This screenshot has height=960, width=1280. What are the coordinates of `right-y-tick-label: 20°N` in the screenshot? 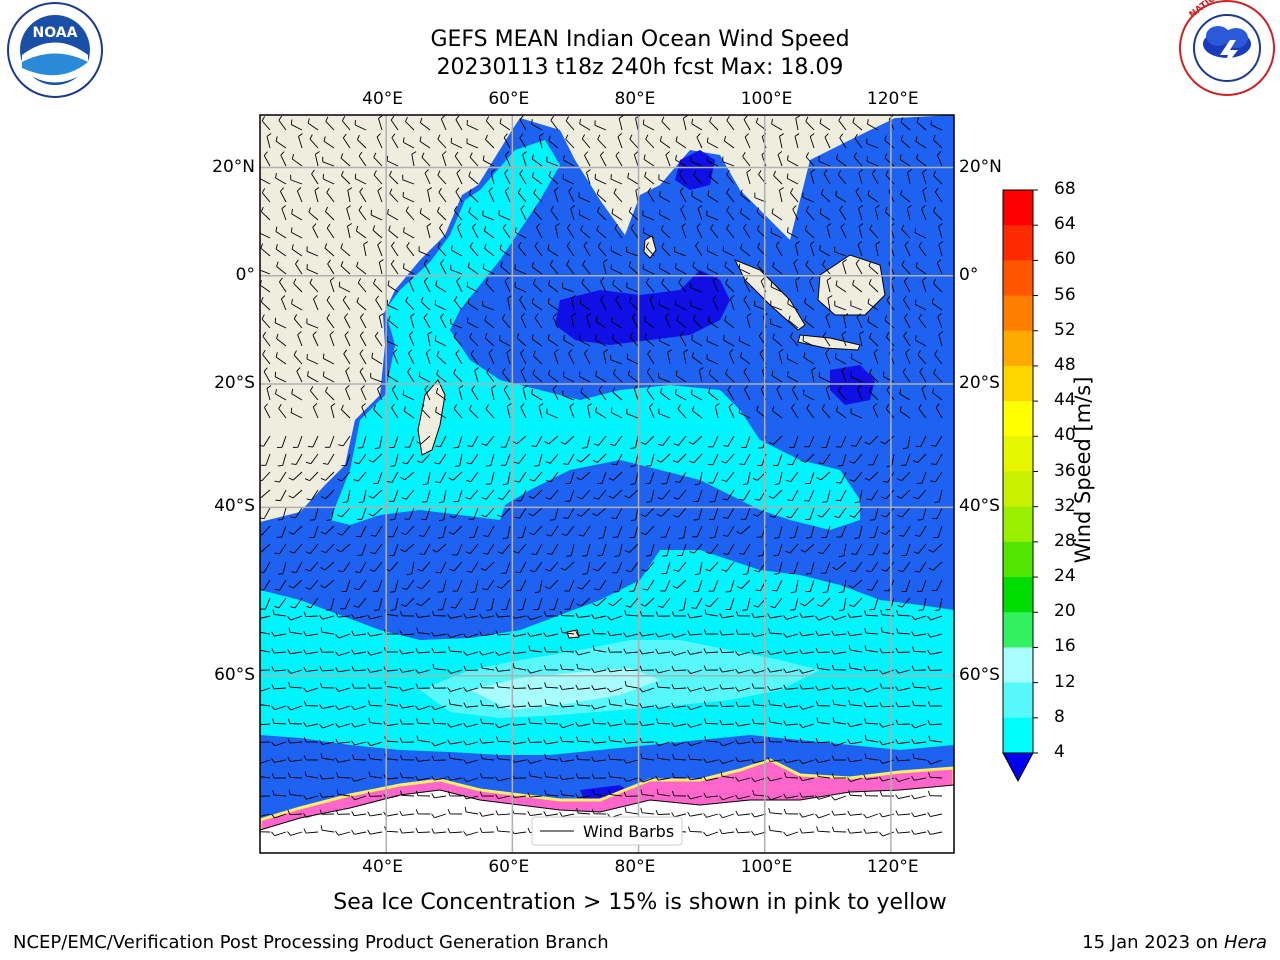 It's located at (980, 166).